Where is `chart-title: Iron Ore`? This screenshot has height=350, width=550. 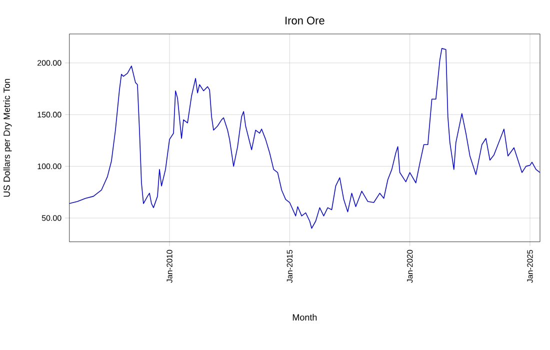 chart-title: Iron Ore is located at coordinates (305, 20).